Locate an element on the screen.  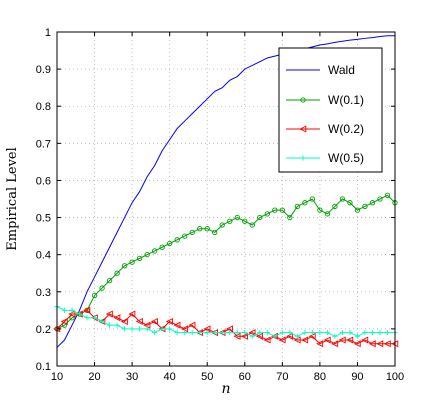
y-tick-label: 0.2 is located at coordinates (43, 330).